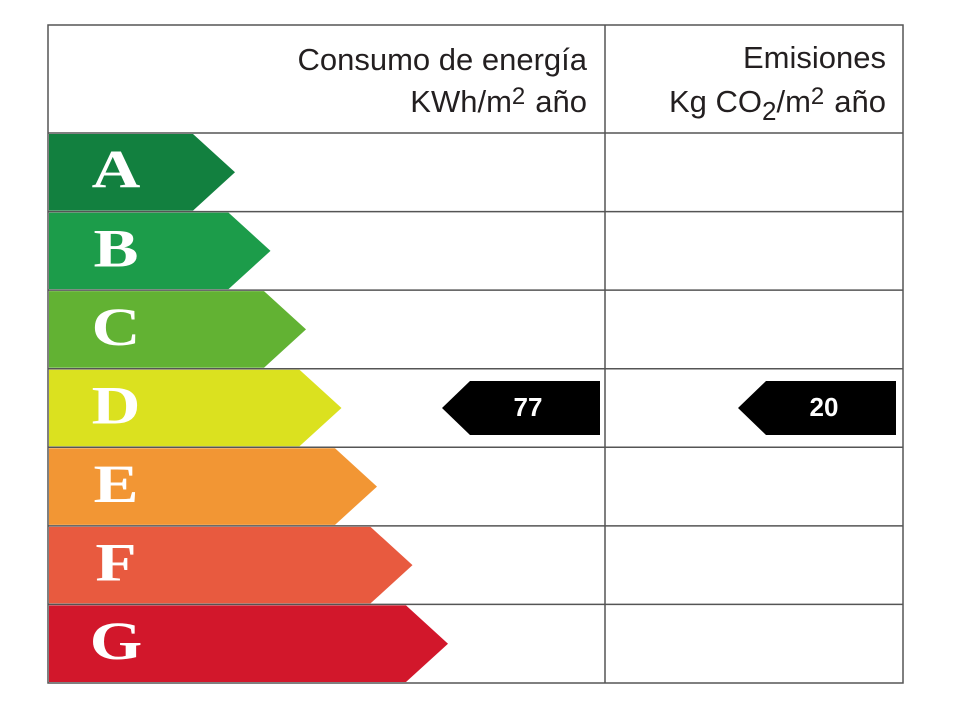 Image resolution: width=960 pixels, height=720 pixels. I want to click on class-letter: F, so click(115, 563).